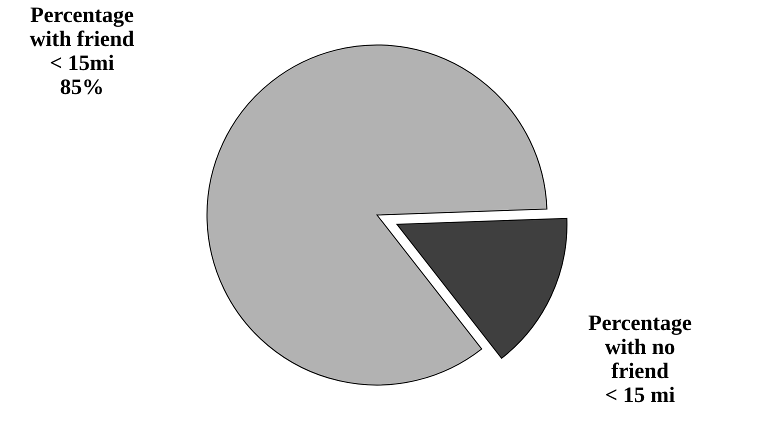 The image size is (777, 447). Describe the element at coordinates (640, 358) in the screenshot. I see `slice-label: Percentage with no friend < 15 mi` at that location.